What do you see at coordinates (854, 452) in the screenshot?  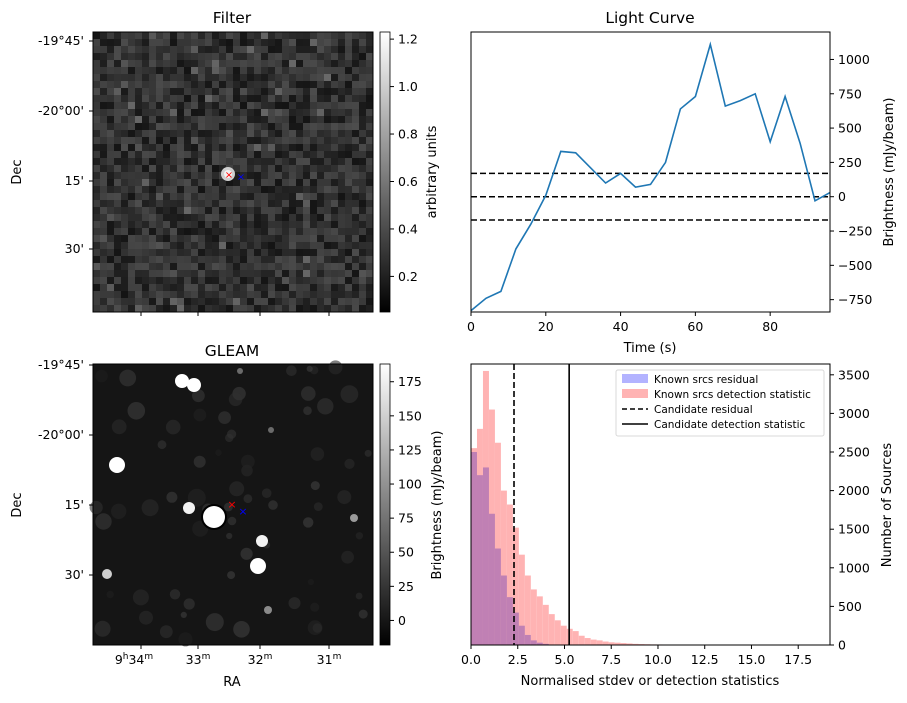 I see `histogram-ytick-label: 2500` at bounding box center [854, 452].